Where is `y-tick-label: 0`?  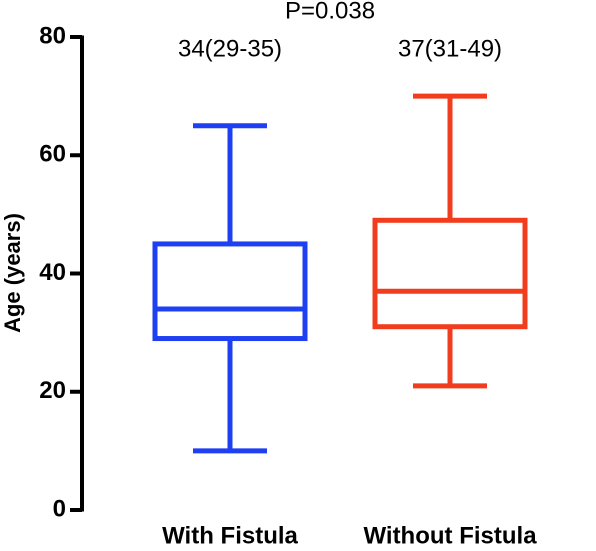
y-tick-label: 0 is located at coordinates (59, 508).